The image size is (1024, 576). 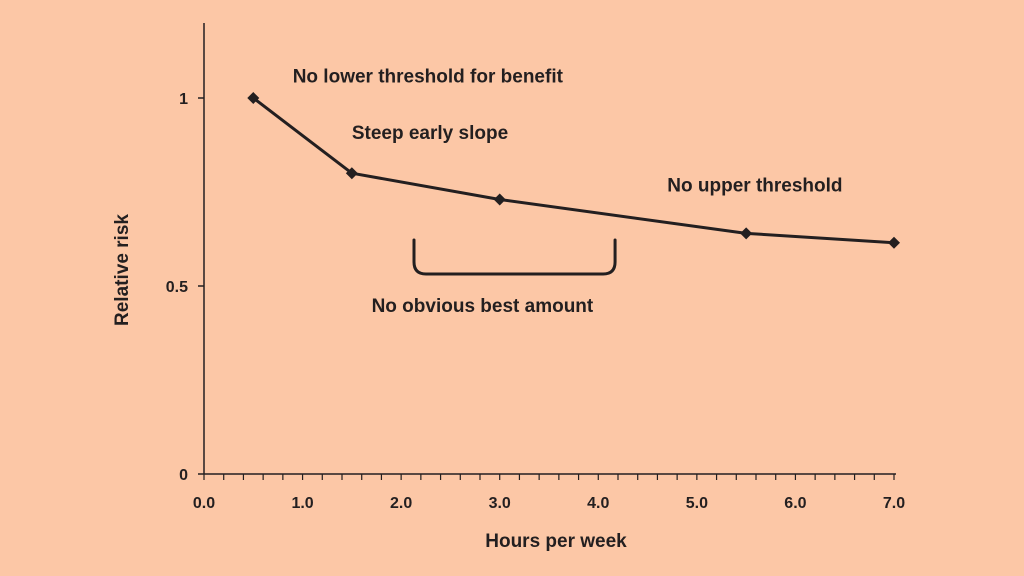 I want to click on annotation-label: No lower threshold for benefit, so click(x=428, y=76).